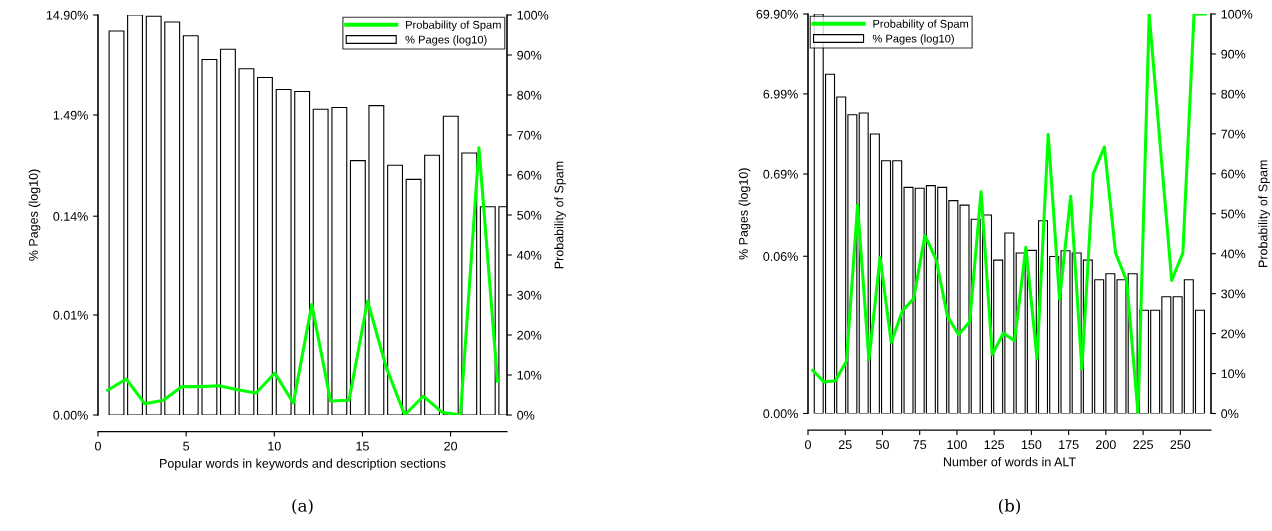 Image resolution: width=1272 pixels, height=531 pixels. I want to click on x-tick-label: 15, so click(362, 446).